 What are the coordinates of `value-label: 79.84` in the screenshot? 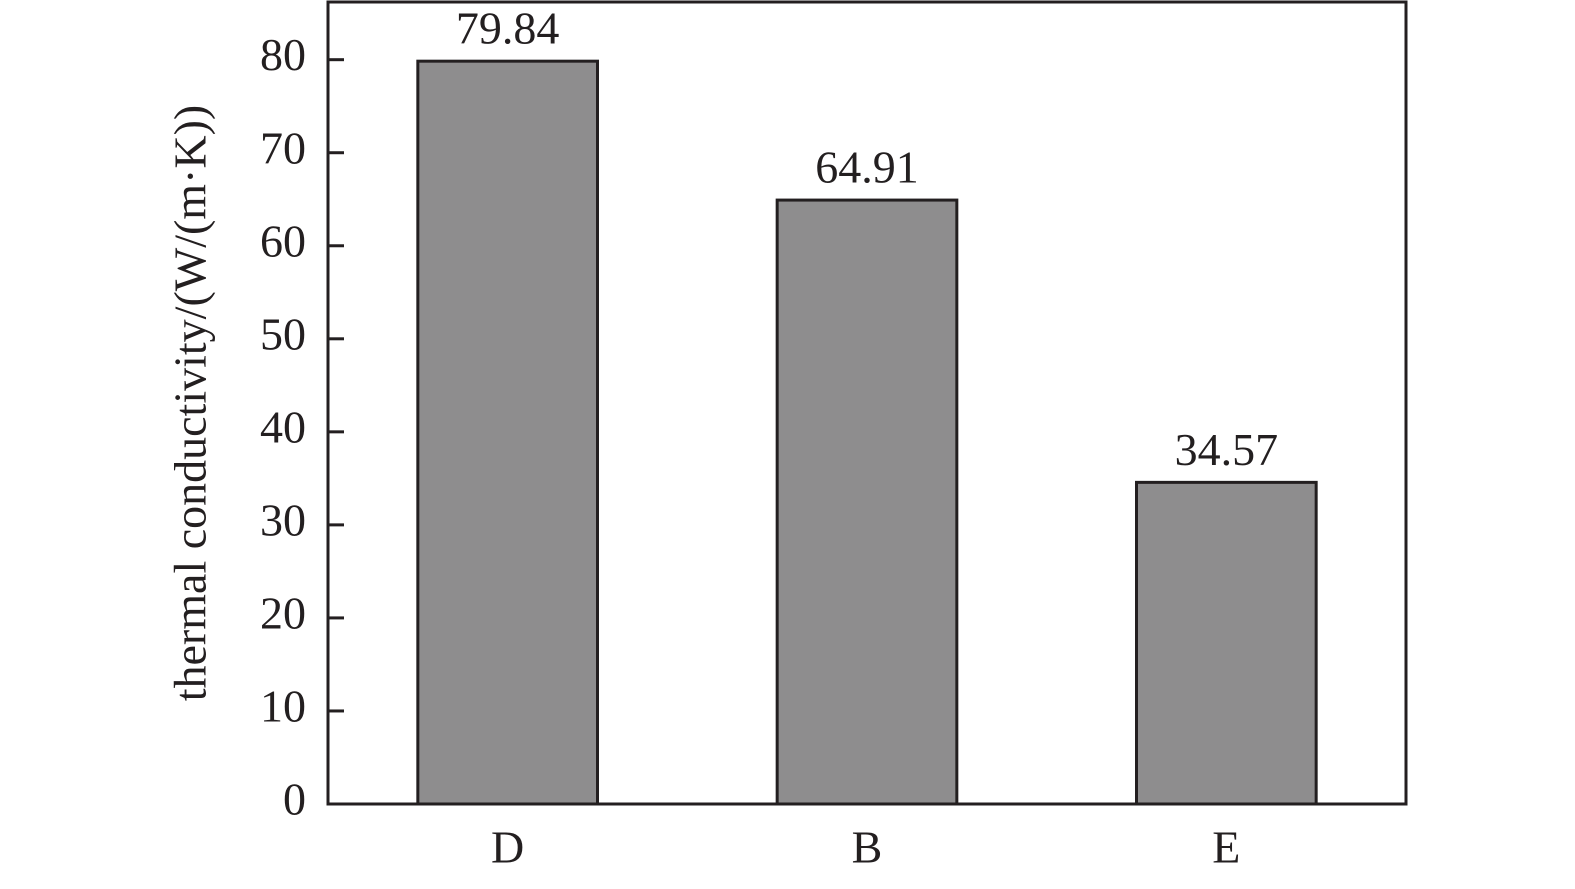 It's located at (508, 28).